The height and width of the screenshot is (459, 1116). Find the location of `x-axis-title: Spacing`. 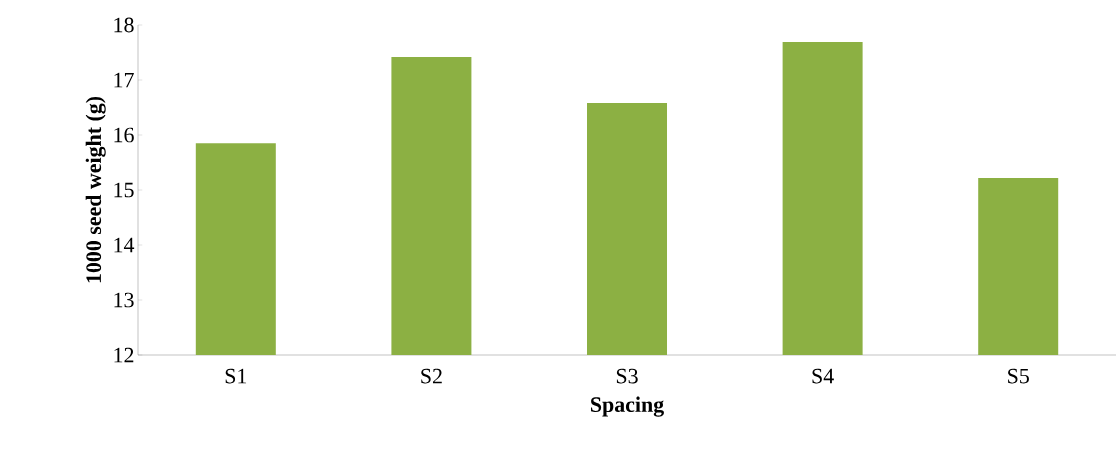

x-axis-title: Spacing is located at coordinates (627, 406).